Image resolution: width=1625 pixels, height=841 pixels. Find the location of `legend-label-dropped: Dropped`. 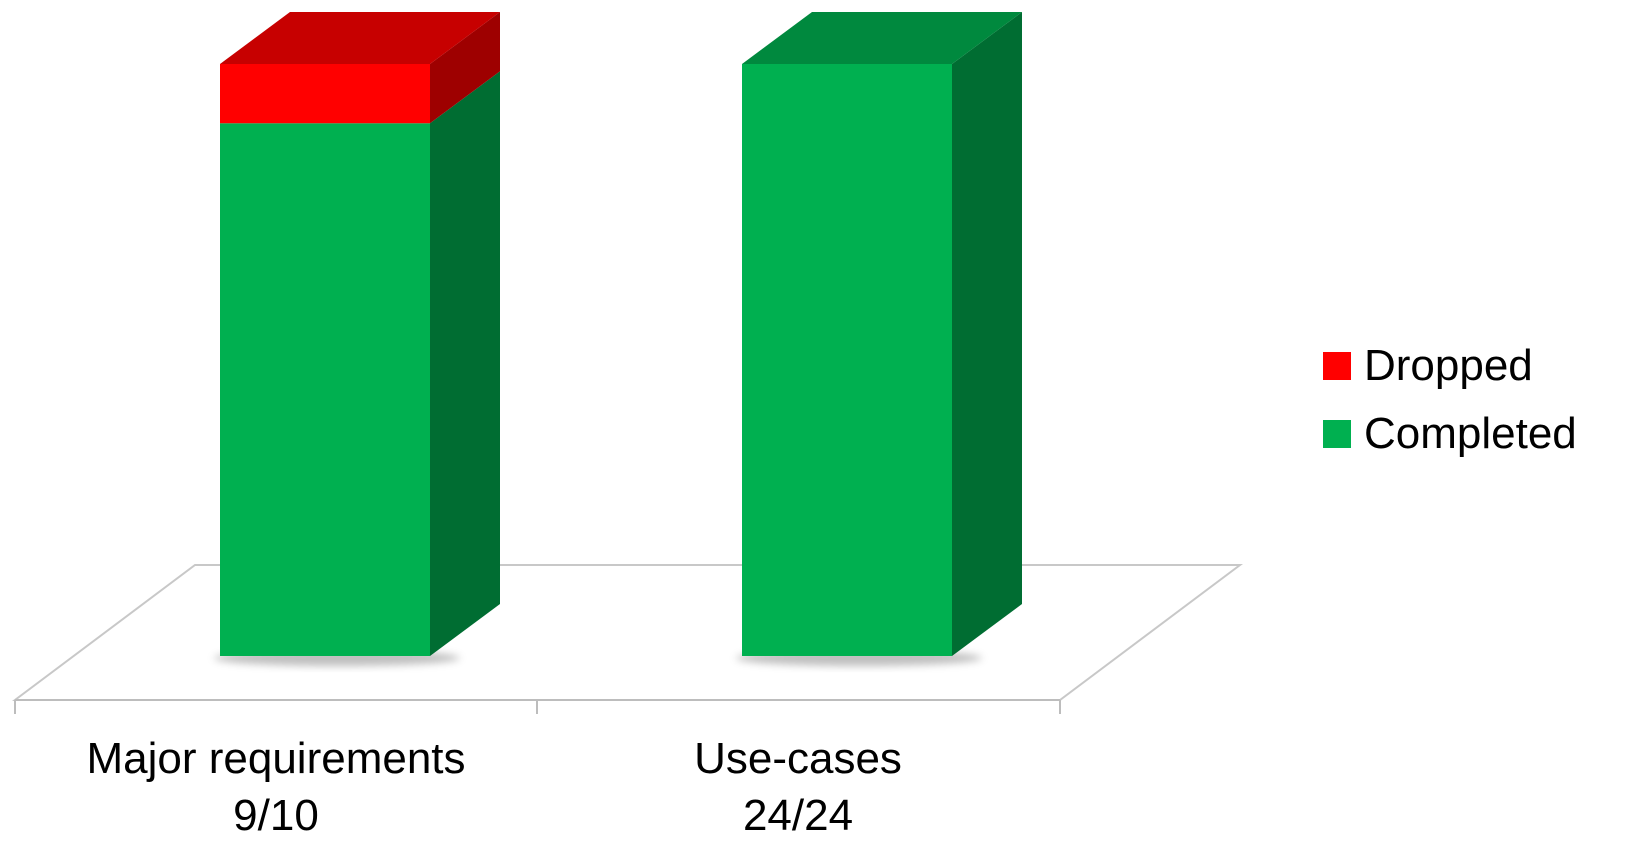

legend-label-dropped: Dropped is located at coordinates (1448, 365).